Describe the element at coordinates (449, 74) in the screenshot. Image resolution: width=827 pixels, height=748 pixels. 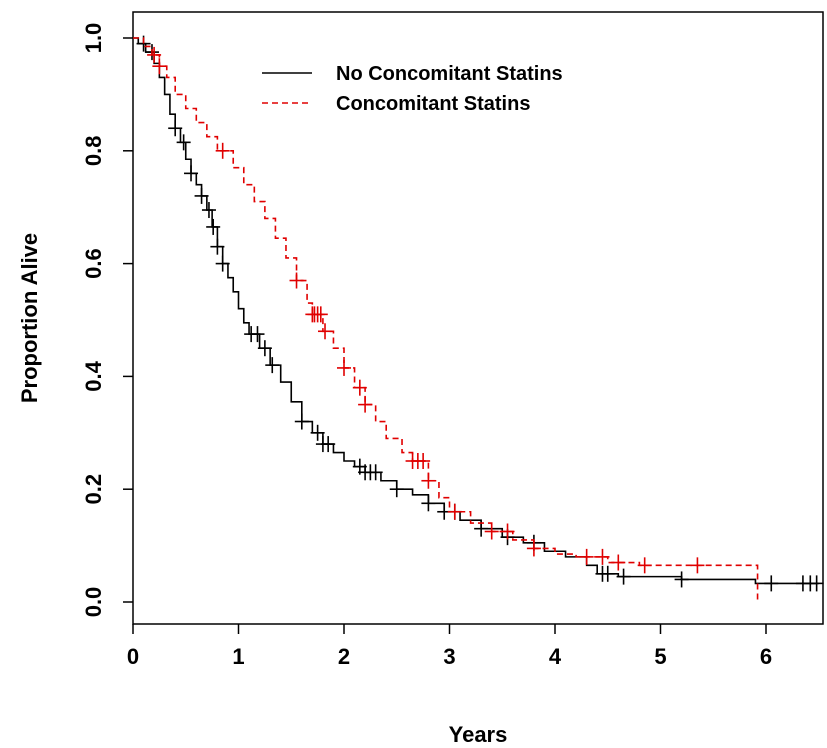
I see `legend-label-no-statins: No Concomitant Statins` at that location.